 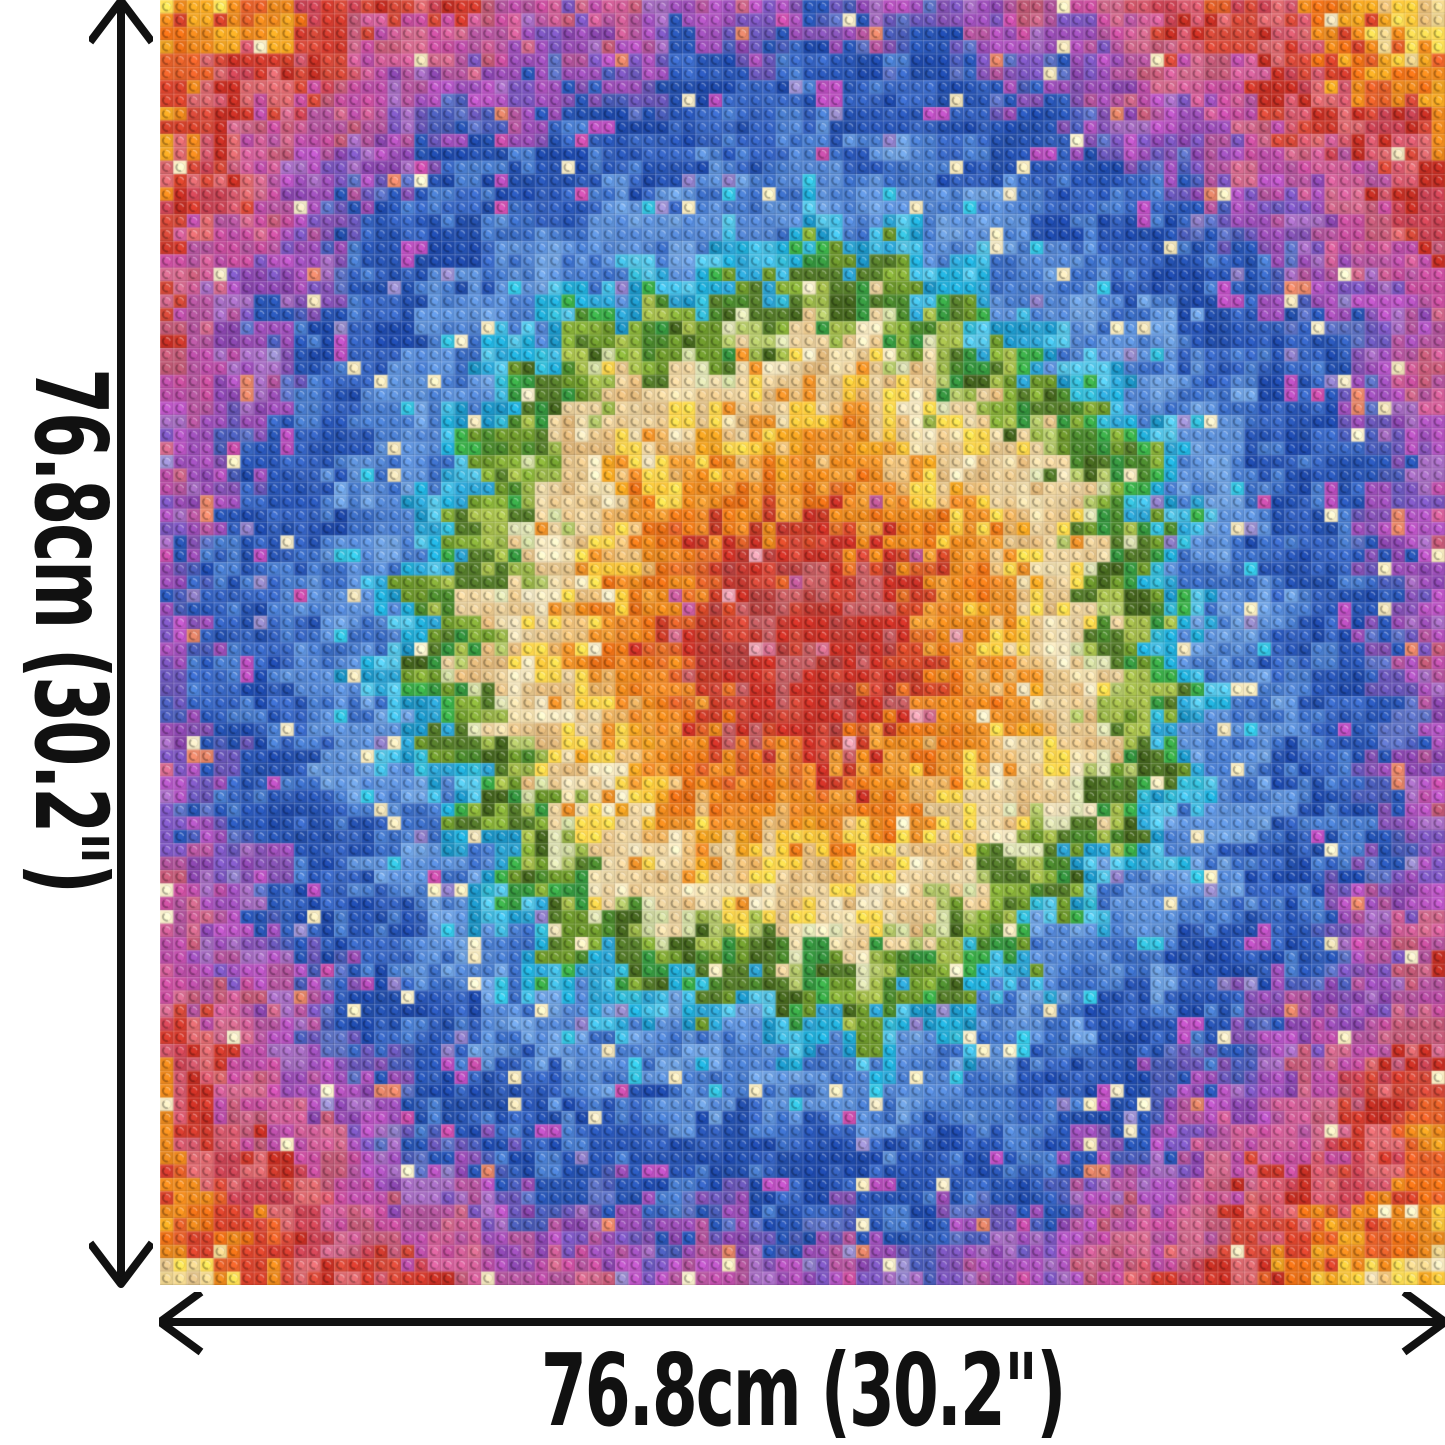 I want to click on width-dimension-arrow, so click(x=802, y=1324).